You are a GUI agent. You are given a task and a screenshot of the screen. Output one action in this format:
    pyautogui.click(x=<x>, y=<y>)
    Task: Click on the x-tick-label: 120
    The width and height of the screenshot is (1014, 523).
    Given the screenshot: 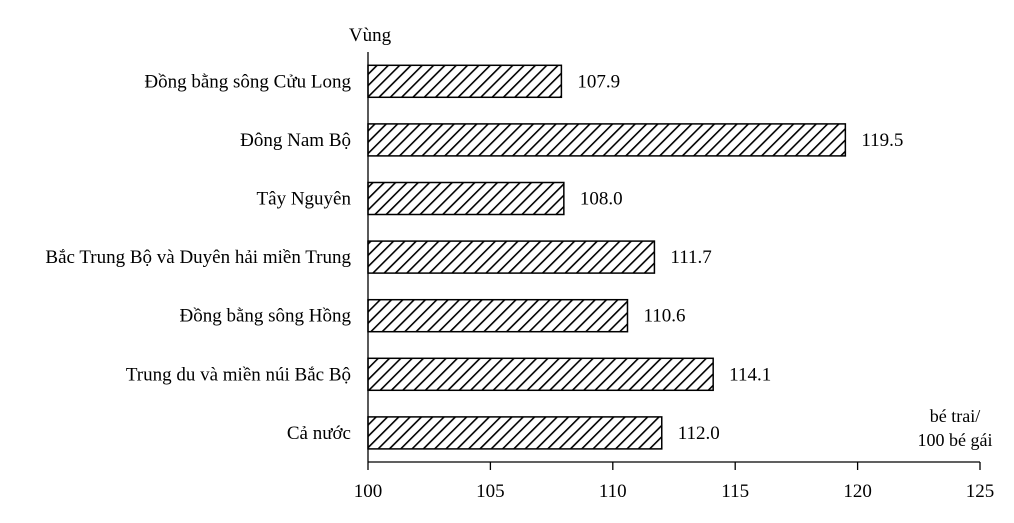 What is the action you would take?
    pyautogui.click(x=857, y=491)
    